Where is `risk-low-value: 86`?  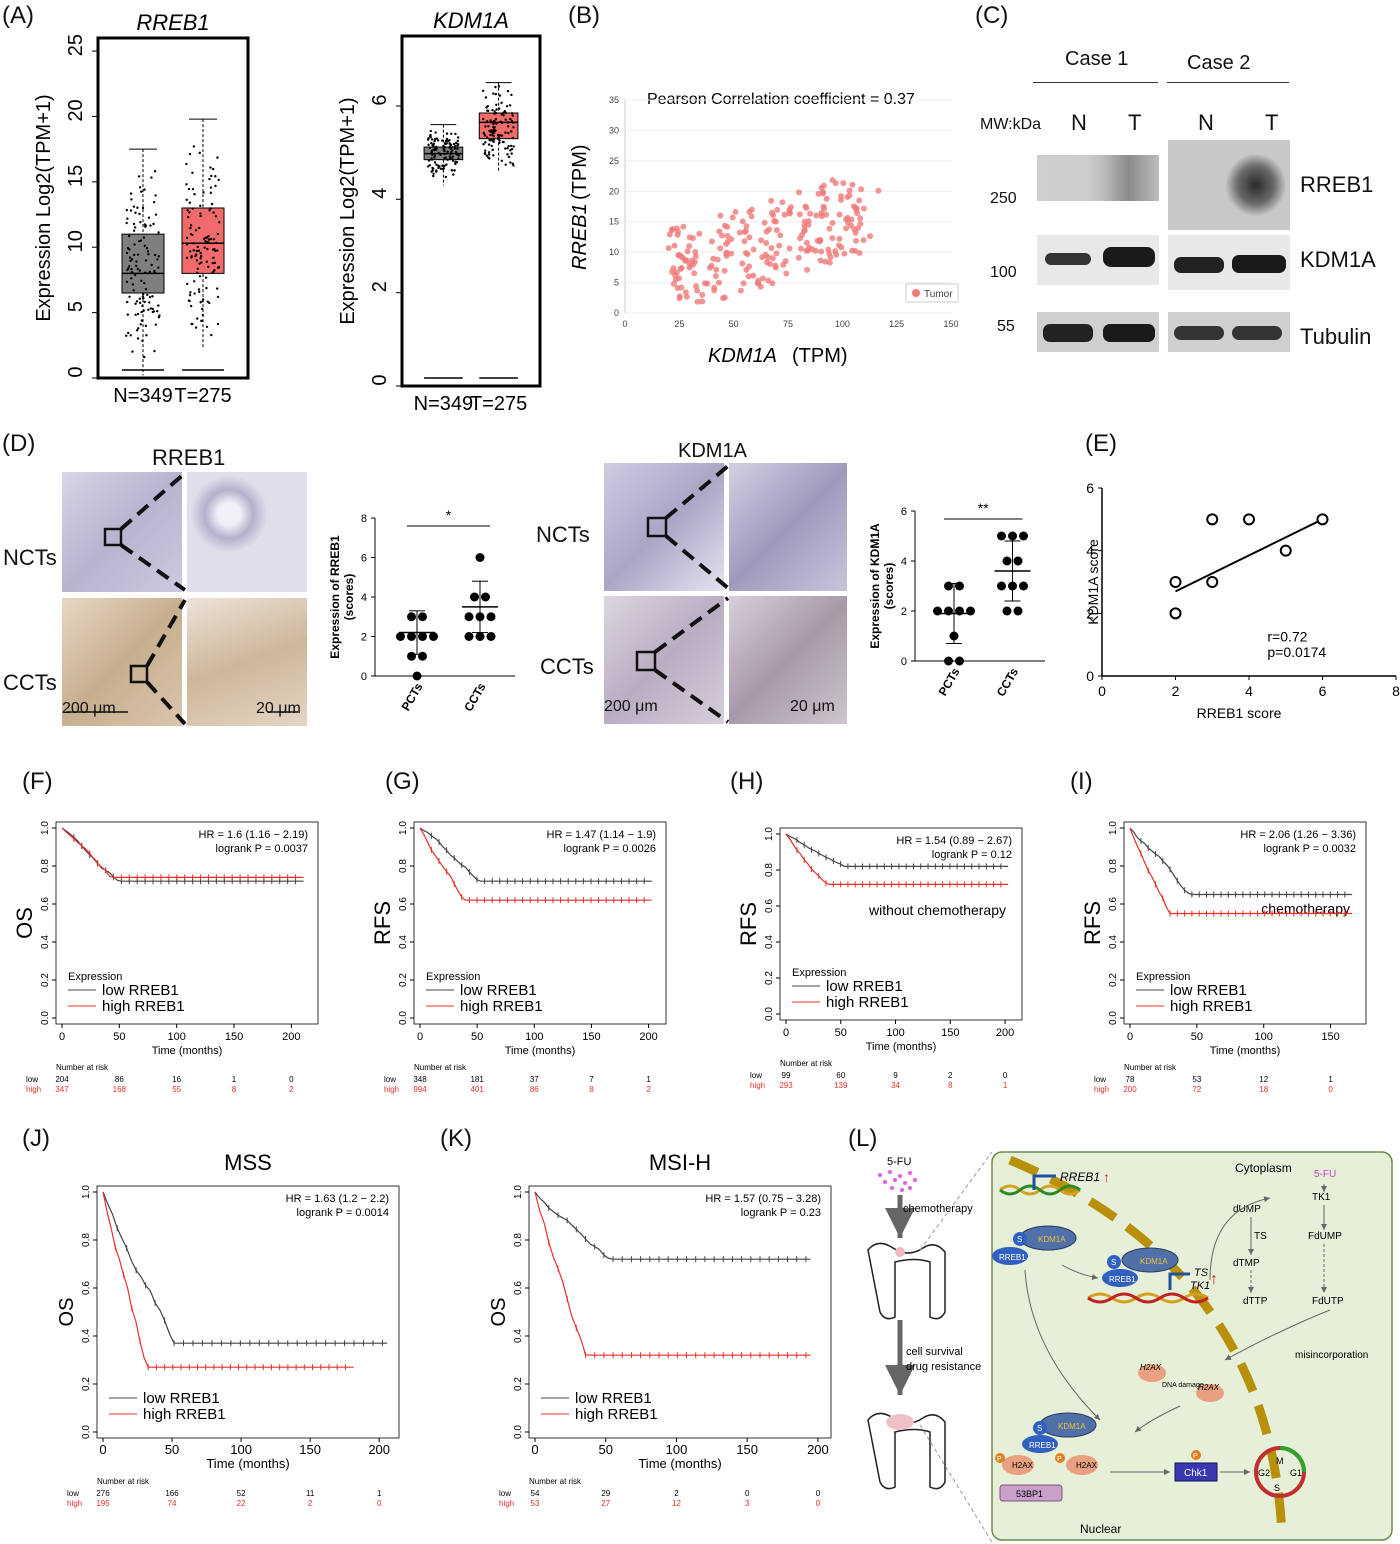 risk-low-value: 86 is located at coordinates (119, 1079).